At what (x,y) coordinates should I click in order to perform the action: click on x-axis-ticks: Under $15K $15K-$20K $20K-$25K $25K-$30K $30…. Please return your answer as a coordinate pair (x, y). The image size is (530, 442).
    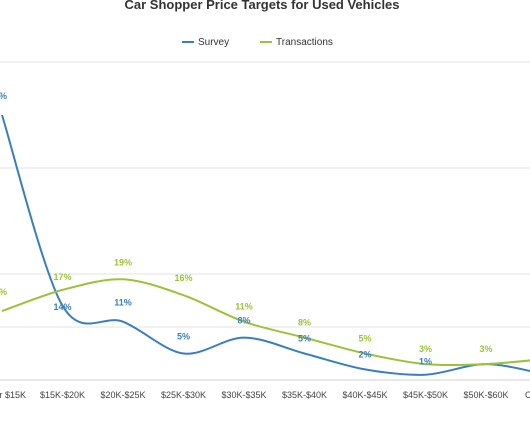
    Looking at the image, I should click on (265, 395).